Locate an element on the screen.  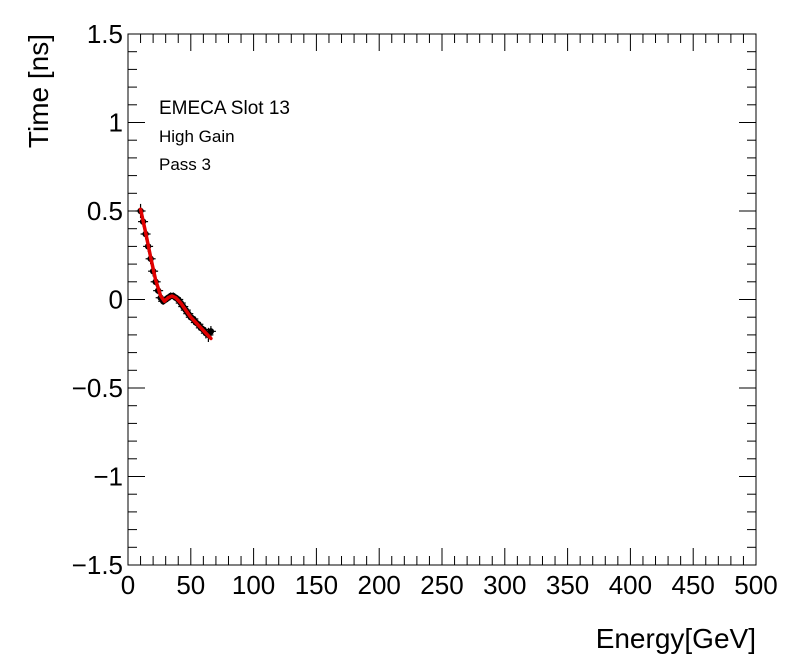
x-tick-label: 200 is located at coordinates (379, 585).